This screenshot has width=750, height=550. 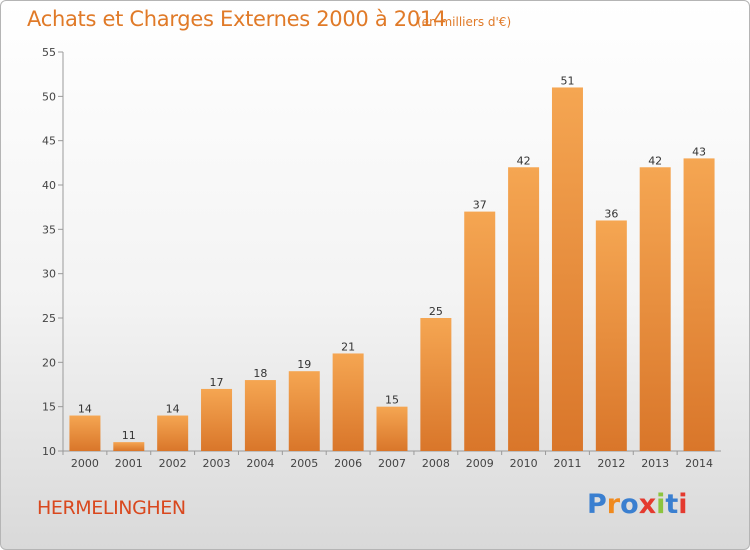 What do you see at coordinates (524, 463) in the screenshot?
I see `x-tick-label-2010: 2010` at bounding box center [524, 463].